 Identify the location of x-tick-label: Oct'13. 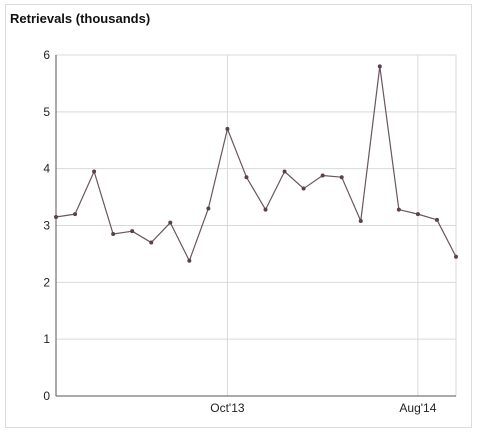
(227, 408).